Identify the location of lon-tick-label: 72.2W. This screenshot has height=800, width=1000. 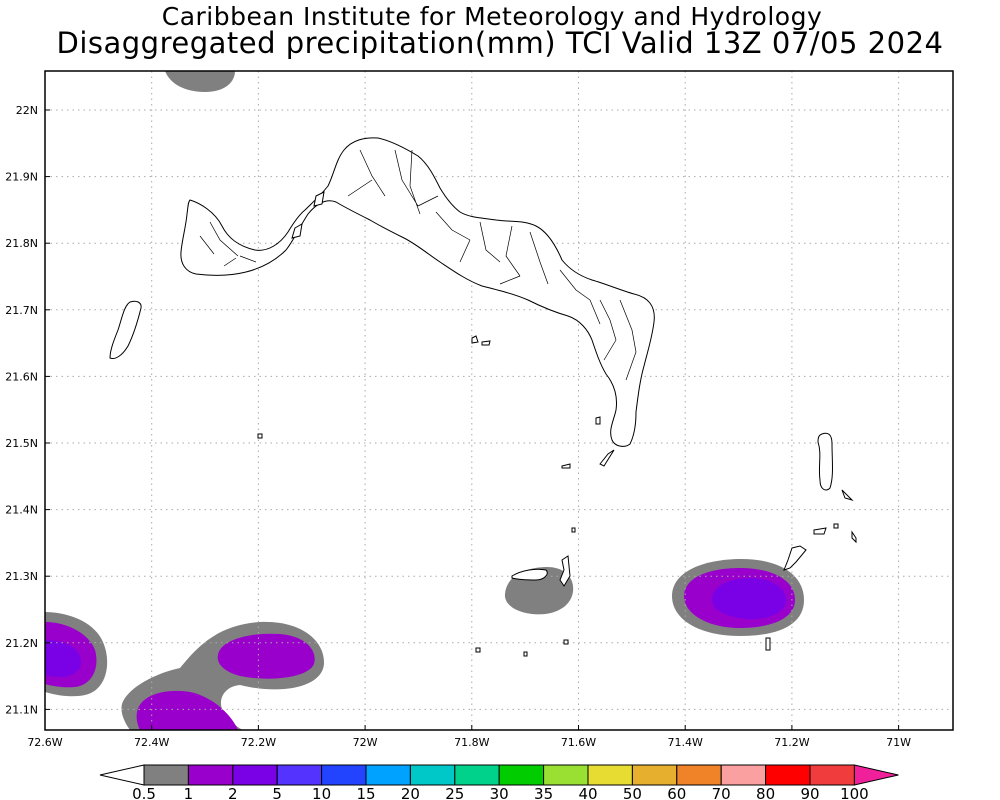
(258, 742).